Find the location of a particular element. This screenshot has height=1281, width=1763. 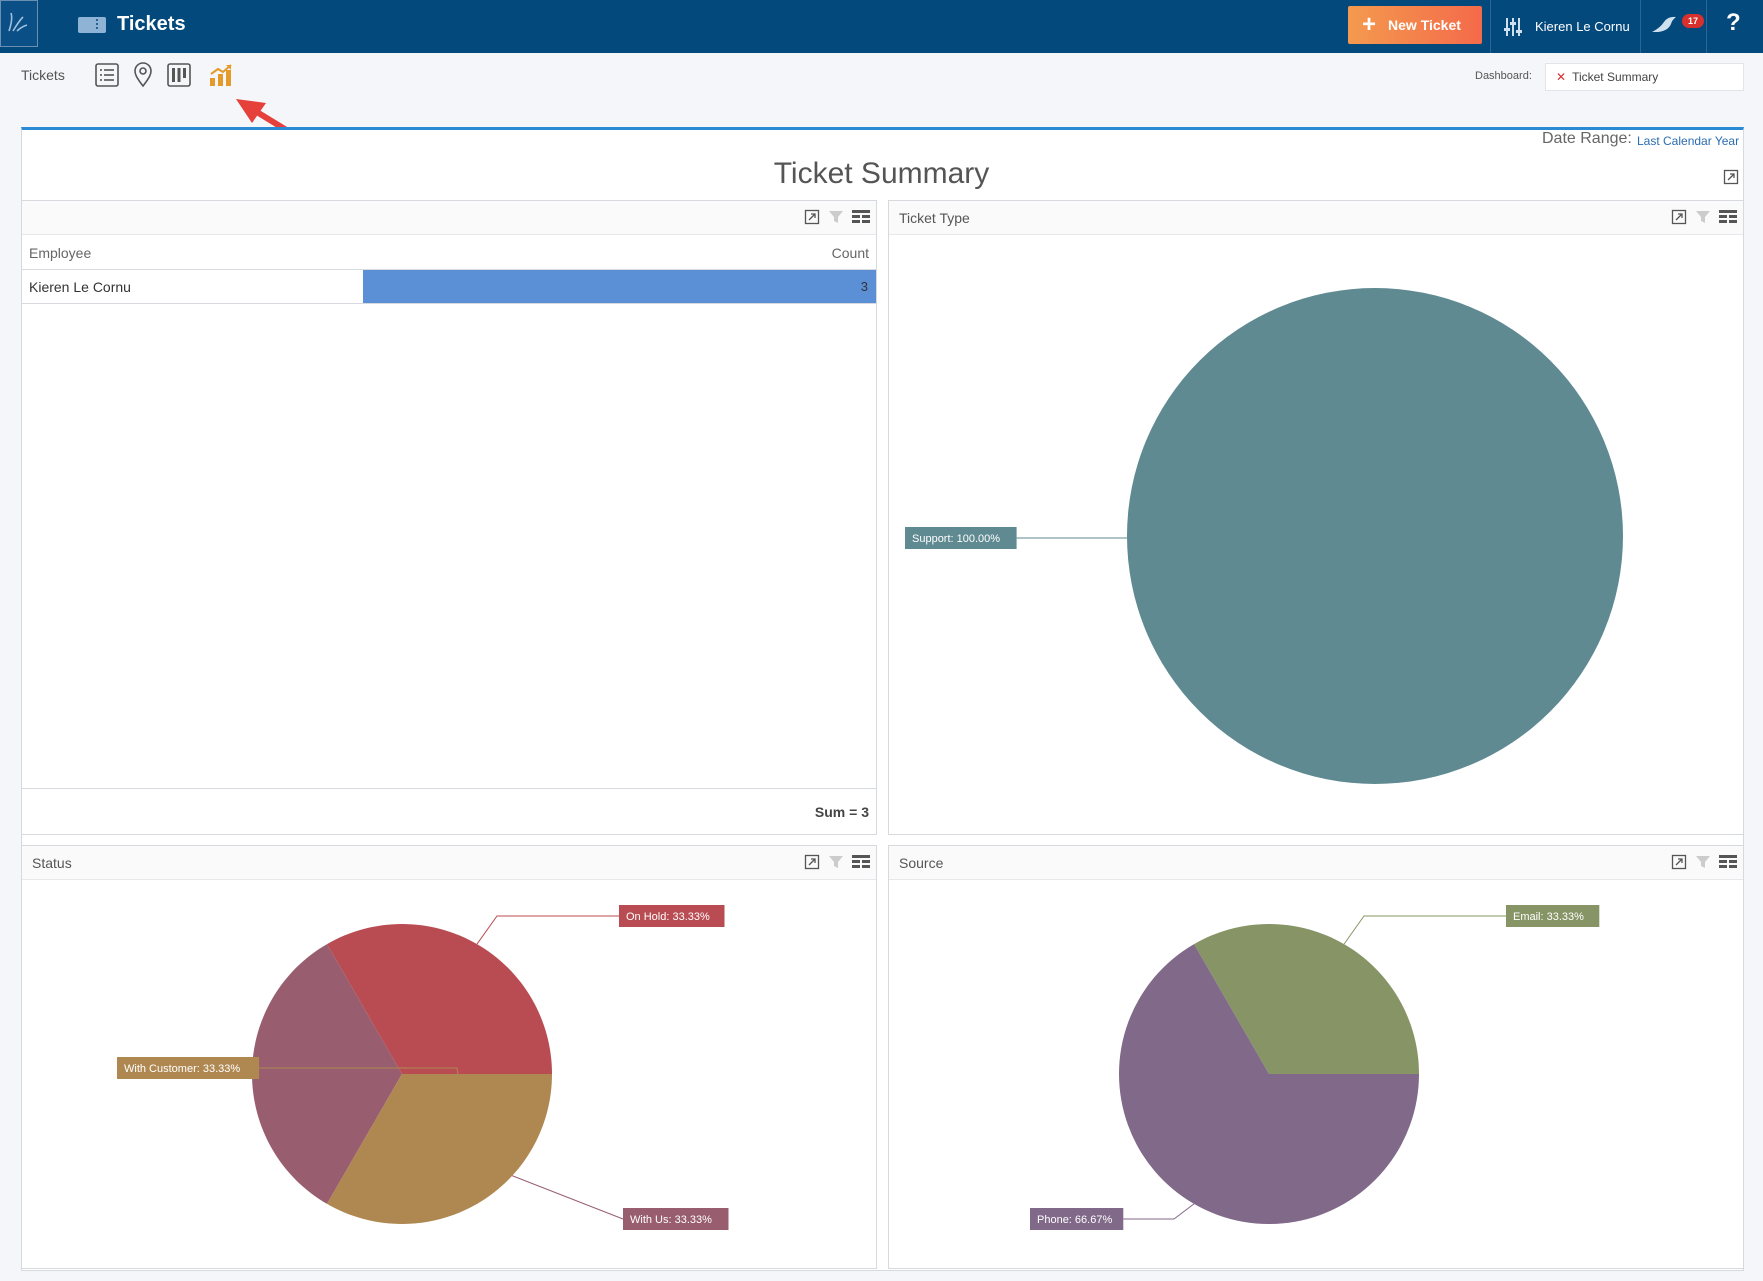

source-pie-chart: Email: 33.33% Phone: 66.67% is located at coordinates (1315, 1067).